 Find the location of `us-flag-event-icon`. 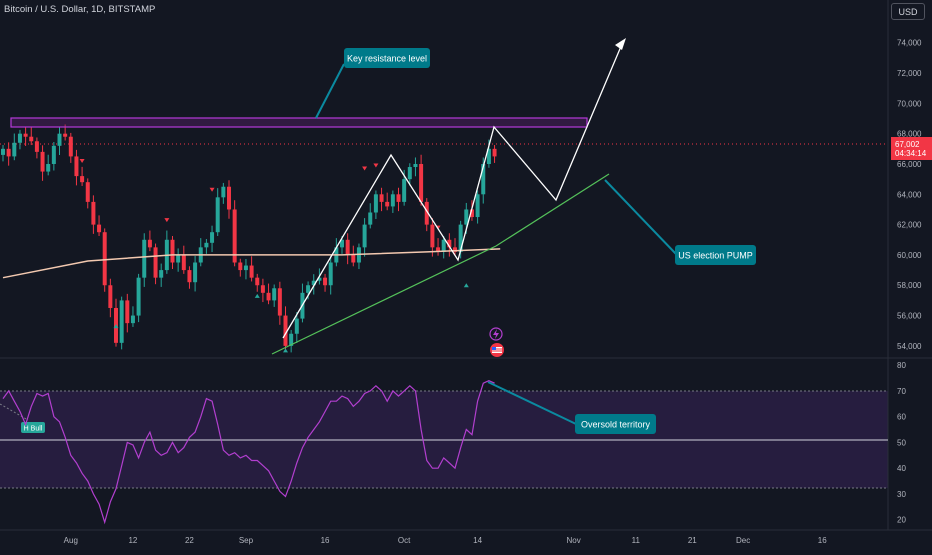

us-flag-event-icon is located at coordinates (497, 350).